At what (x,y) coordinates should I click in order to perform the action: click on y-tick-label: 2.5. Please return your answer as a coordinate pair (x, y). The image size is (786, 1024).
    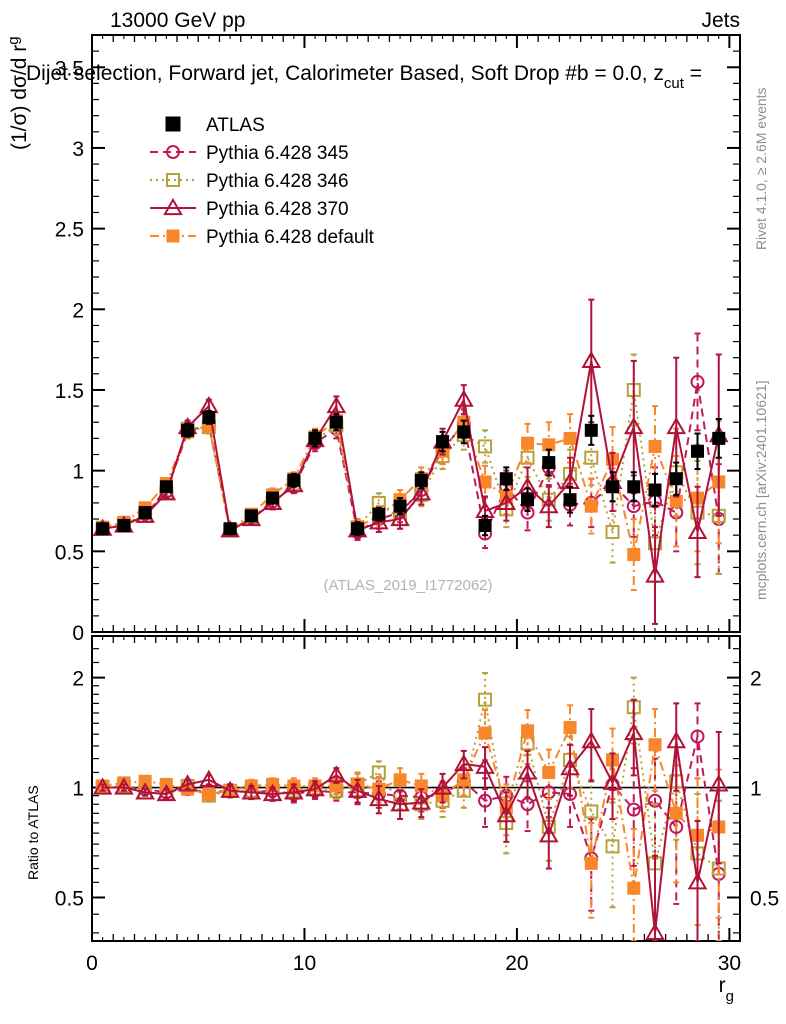
    Looking at the image, I should click on (69, 230).